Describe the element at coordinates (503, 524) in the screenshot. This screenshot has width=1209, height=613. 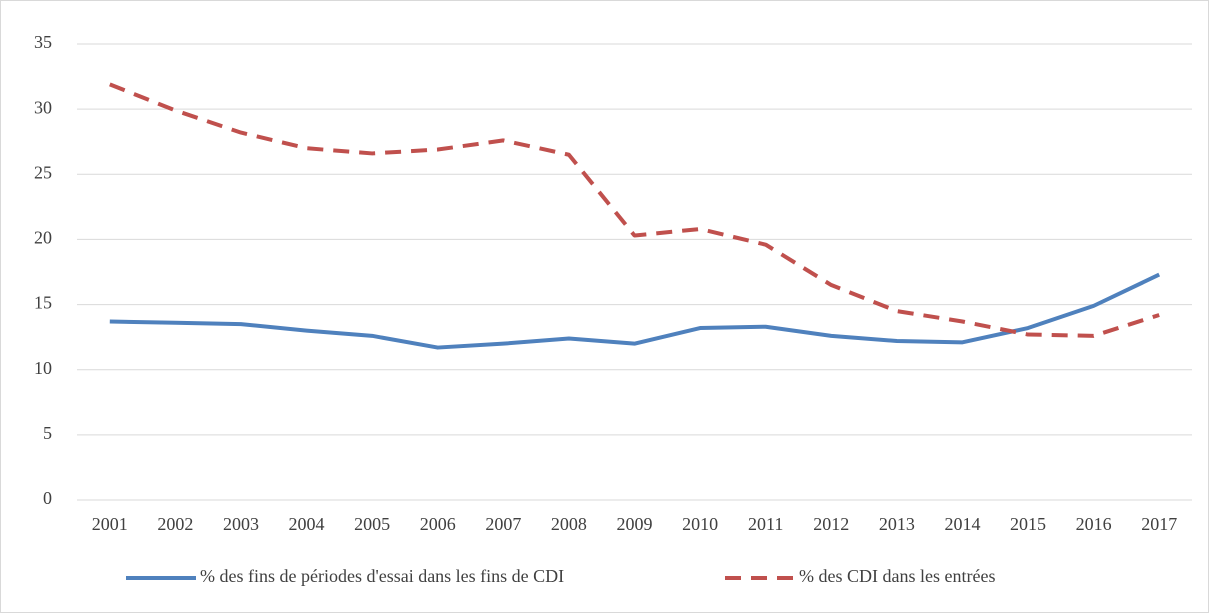
I see `x-tick-label: 2007` at that location.